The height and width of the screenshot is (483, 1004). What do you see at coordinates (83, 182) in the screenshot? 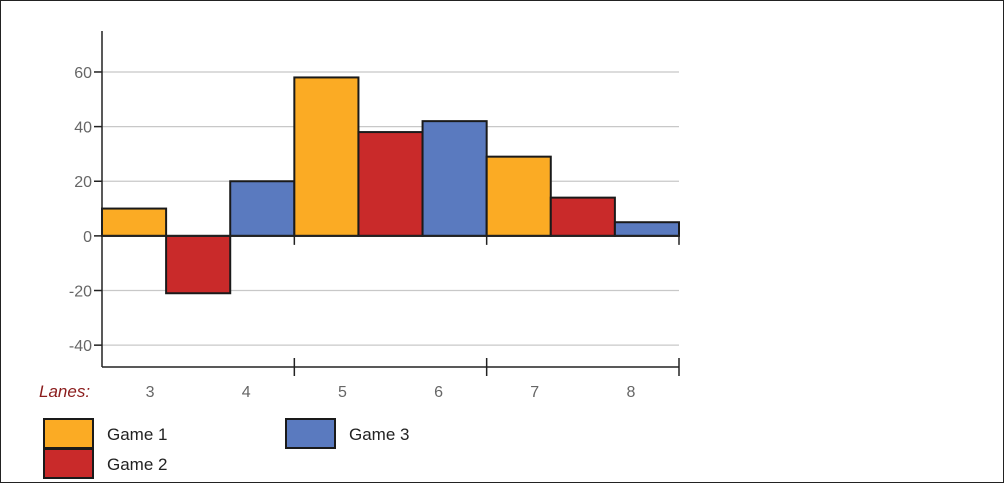
I see `y-tick-label: 20` at bounding box center [83, 182].